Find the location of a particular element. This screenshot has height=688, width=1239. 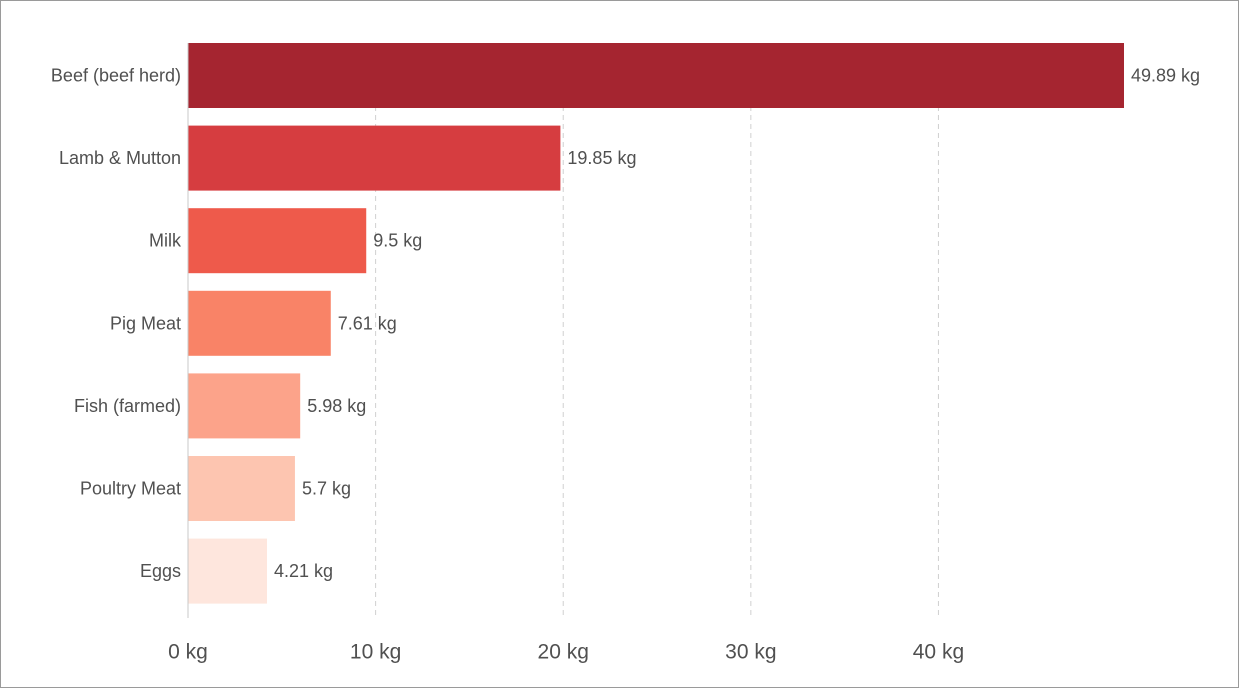

x-tick-label-10: 10 kg is located at coordinates (375, 652).